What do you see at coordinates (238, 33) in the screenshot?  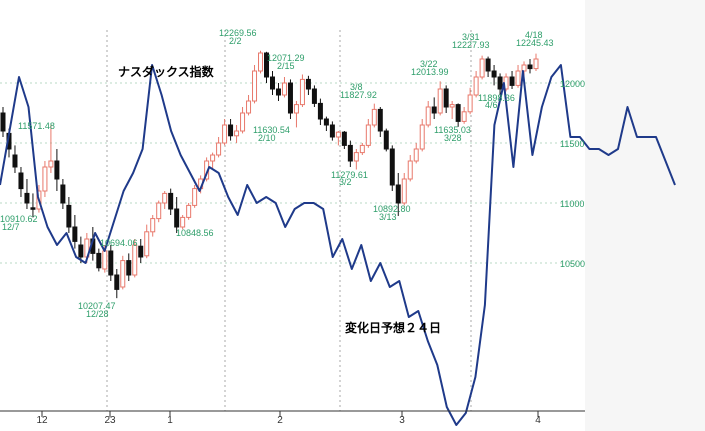 I see `annotation-value: 12269.56` at bounding box center [238, 33].